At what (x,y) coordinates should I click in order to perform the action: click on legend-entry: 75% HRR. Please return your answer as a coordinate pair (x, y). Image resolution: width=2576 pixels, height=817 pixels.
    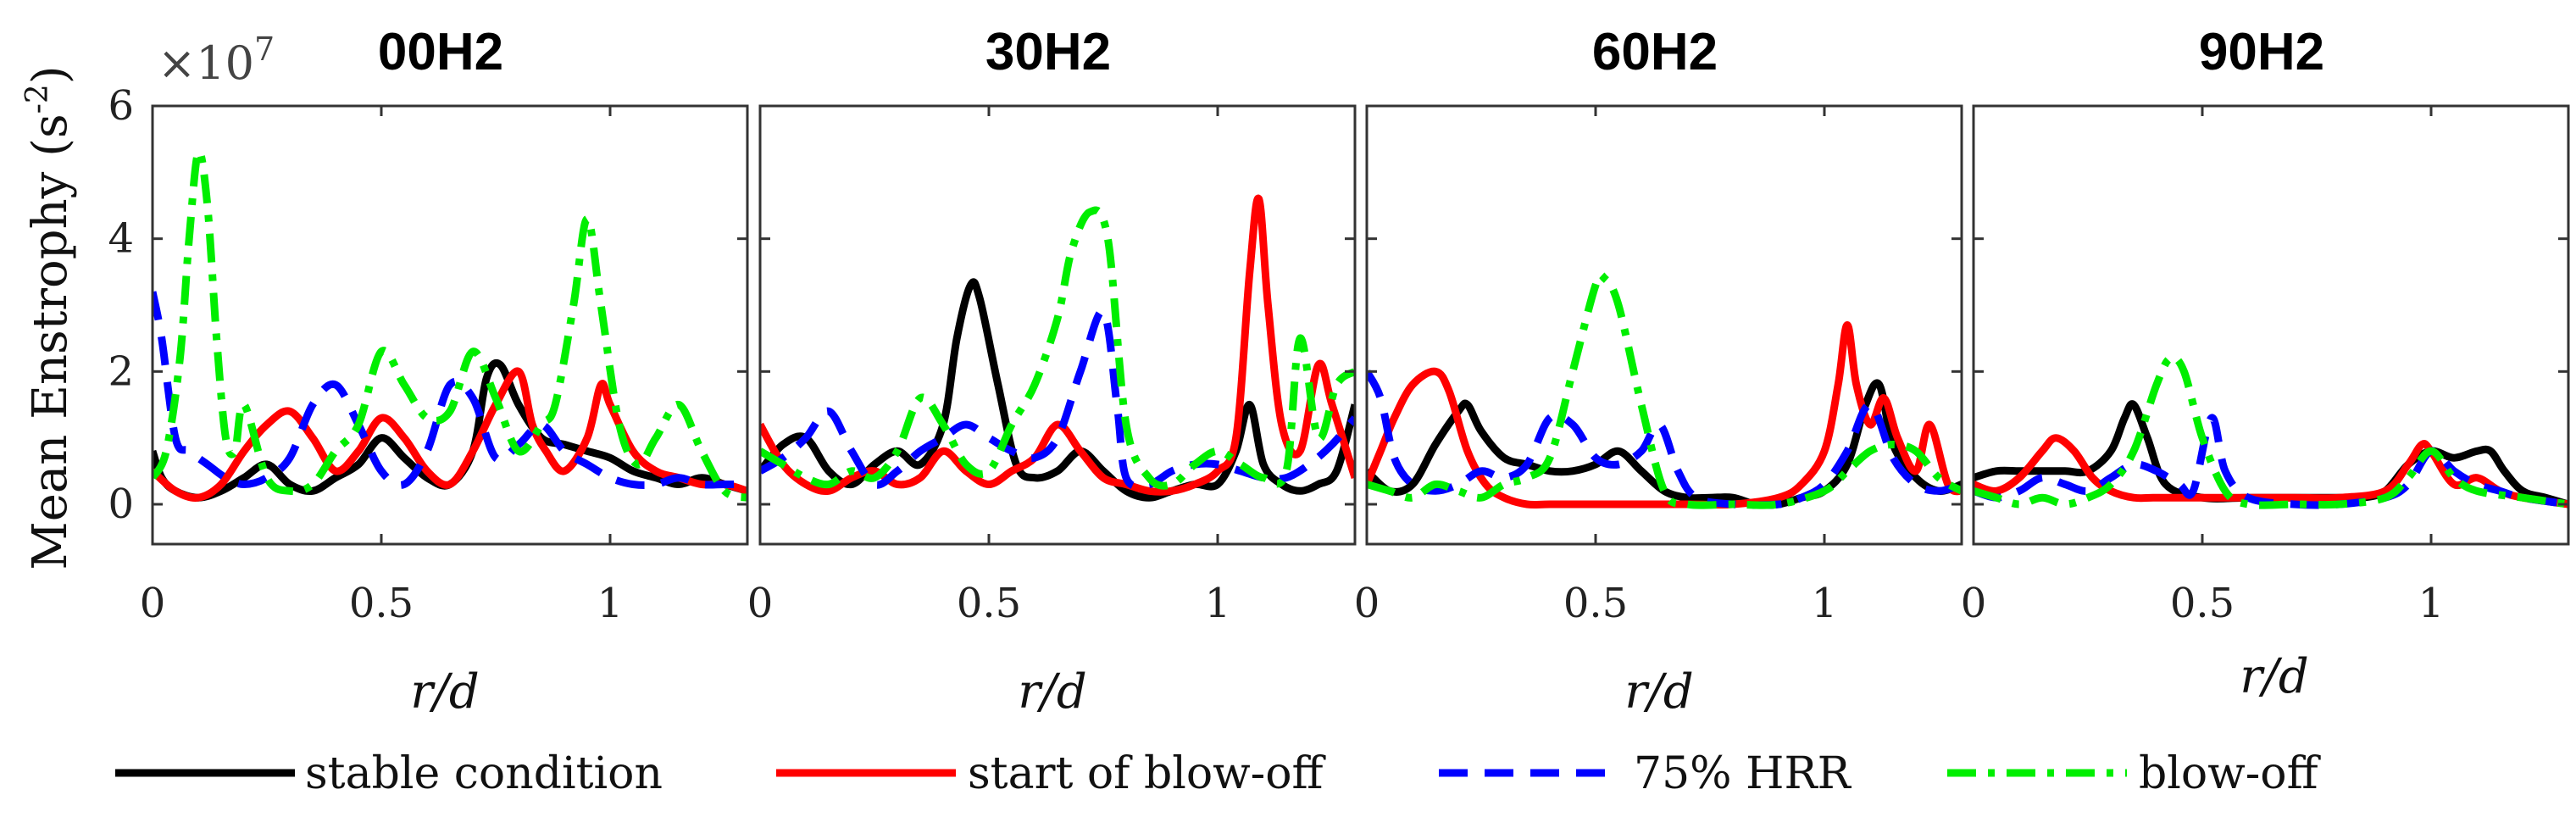
    Looking at the image, I should click on (1645, 773).